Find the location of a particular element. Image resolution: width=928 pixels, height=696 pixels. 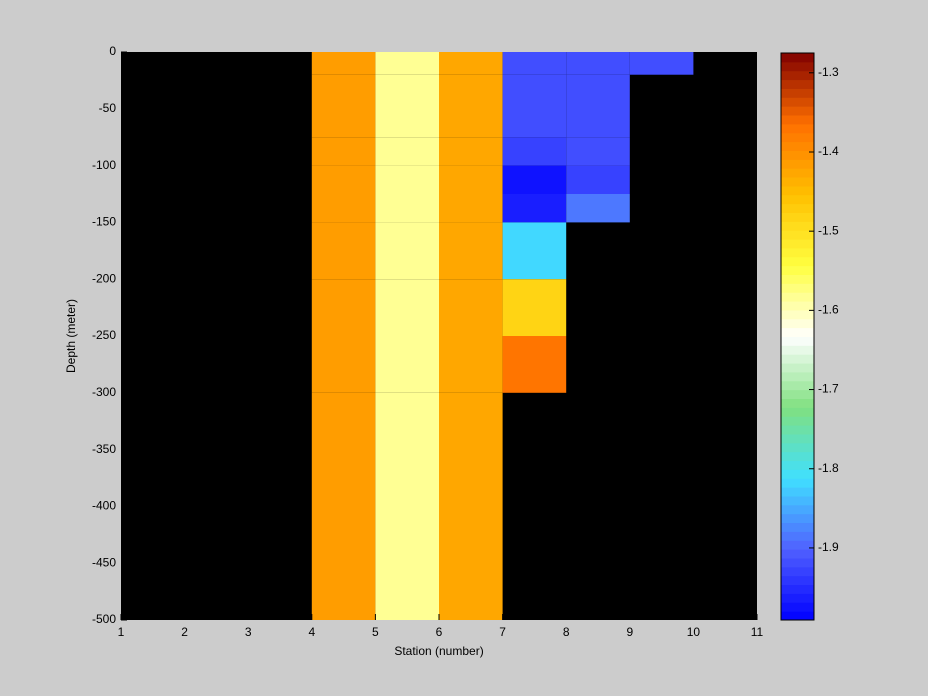

y-tick-label: 0 is located at coordinates (112, 51).